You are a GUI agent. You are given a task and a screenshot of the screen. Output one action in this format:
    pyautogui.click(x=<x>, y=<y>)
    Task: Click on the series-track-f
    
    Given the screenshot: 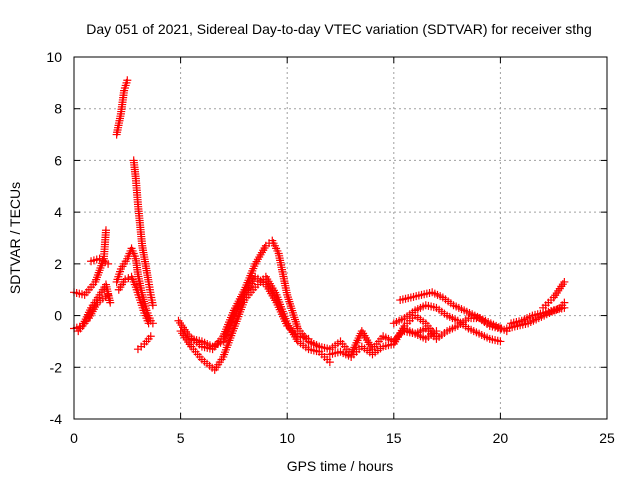 What is the action you would take?
    pyautogui.click(x=143, y=233)
    